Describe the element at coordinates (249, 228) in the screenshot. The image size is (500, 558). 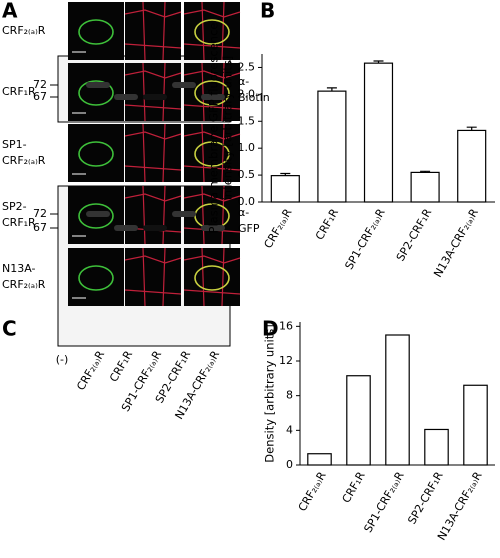
I see `antibody-label: GFP` at that location.